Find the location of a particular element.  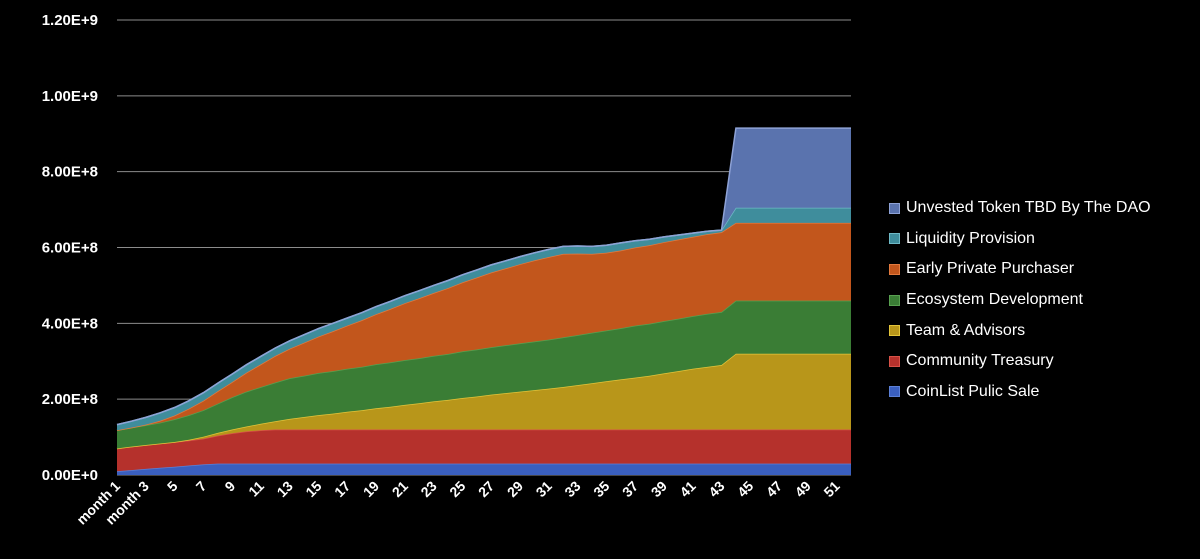

legend-item: Unvested Token TBD By The DAO is located at coordinates (1020, 208).